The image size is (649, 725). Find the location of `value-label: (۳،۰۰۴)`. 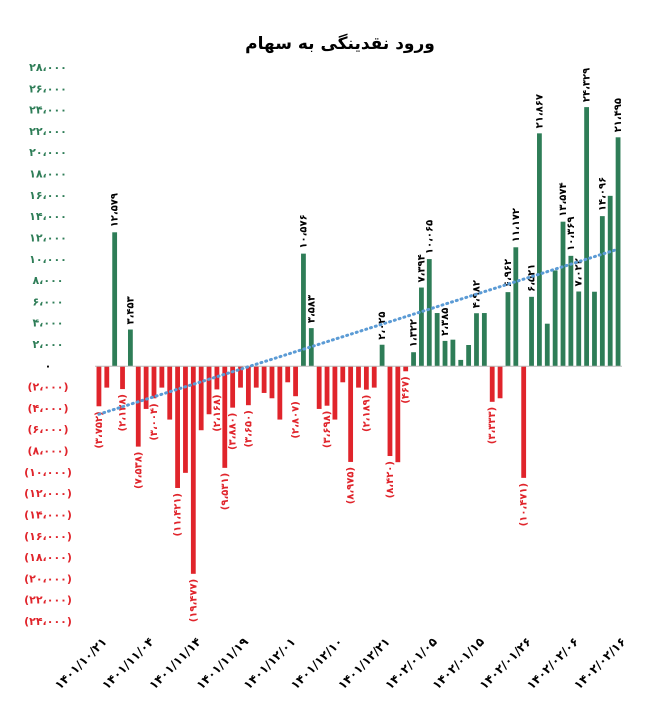

value-label: (۳،۰۰۴) is located at coordinates (154, 421).